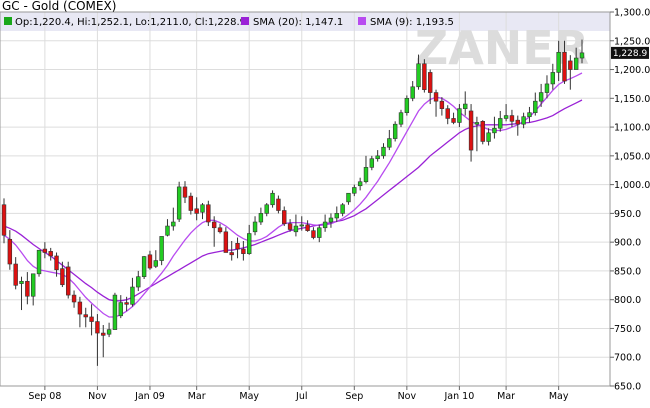 The height and width of the screenshot is (408, 650). I want to click on y-tick-label: 950.0, so click(627, 214).